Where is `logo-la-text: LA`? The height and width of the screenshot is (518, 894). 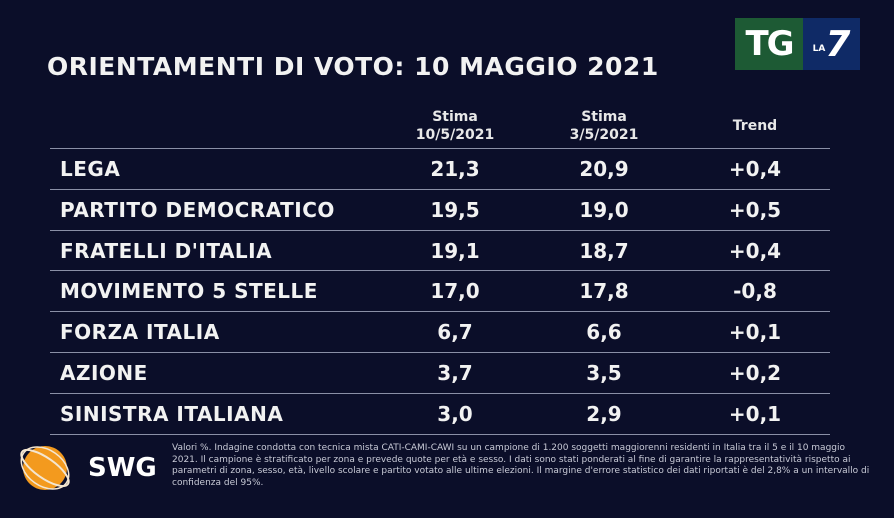 logo-la-text: LA is located at coordinates (819, 49).